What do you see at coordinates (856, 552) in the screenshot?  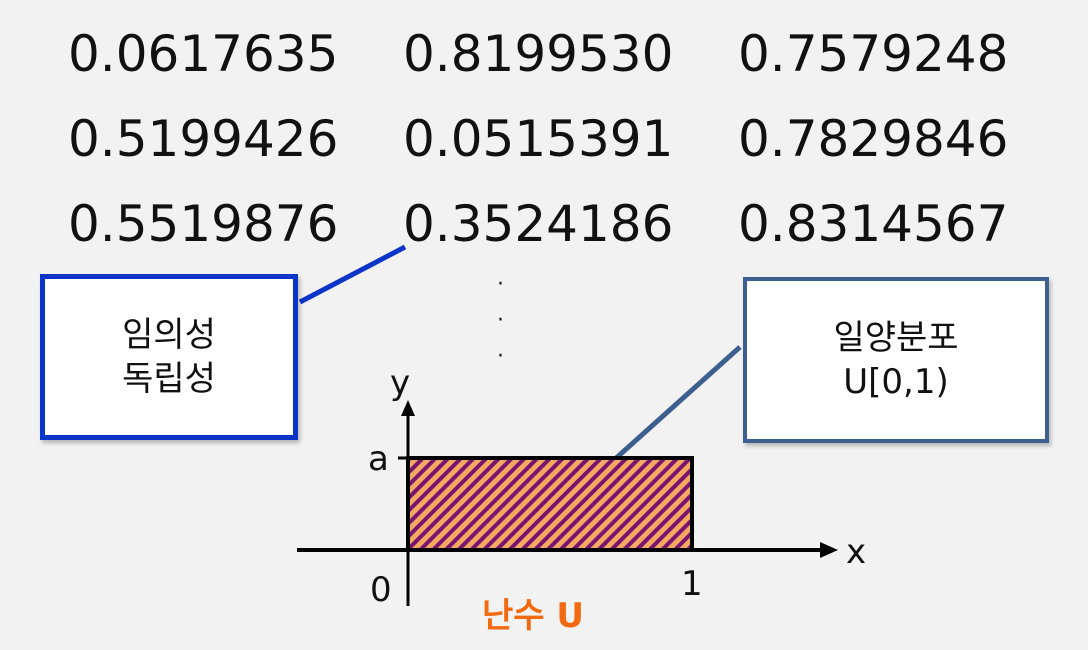 I see `x-axis-label: x` at bounding box center [856, 552].